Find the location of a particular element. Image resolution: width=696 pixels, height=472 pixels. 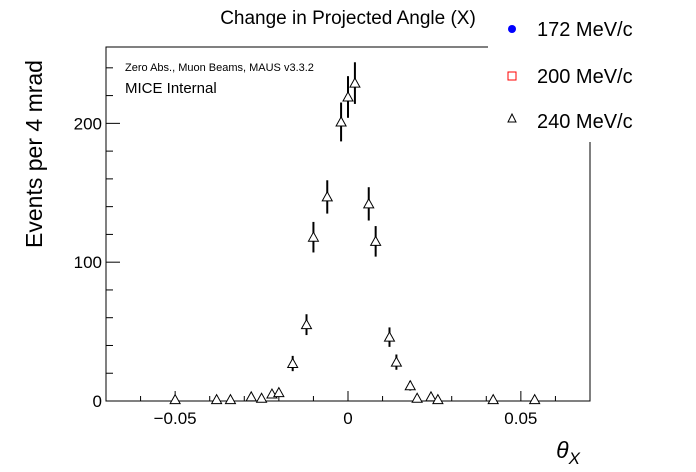

legend-label-240: 240 MeV/c is located at coordinates (585, 122).